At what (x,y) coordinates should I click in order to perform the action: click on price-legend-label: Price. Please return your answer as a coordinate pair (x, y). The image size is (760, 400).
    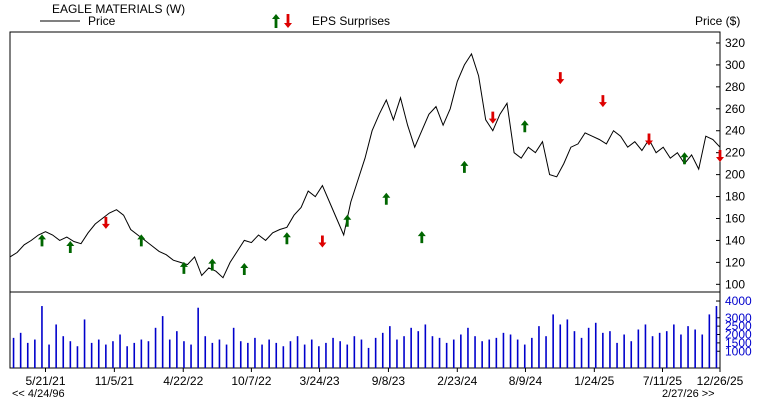
    Looking at the image, I should click on (102, 21).